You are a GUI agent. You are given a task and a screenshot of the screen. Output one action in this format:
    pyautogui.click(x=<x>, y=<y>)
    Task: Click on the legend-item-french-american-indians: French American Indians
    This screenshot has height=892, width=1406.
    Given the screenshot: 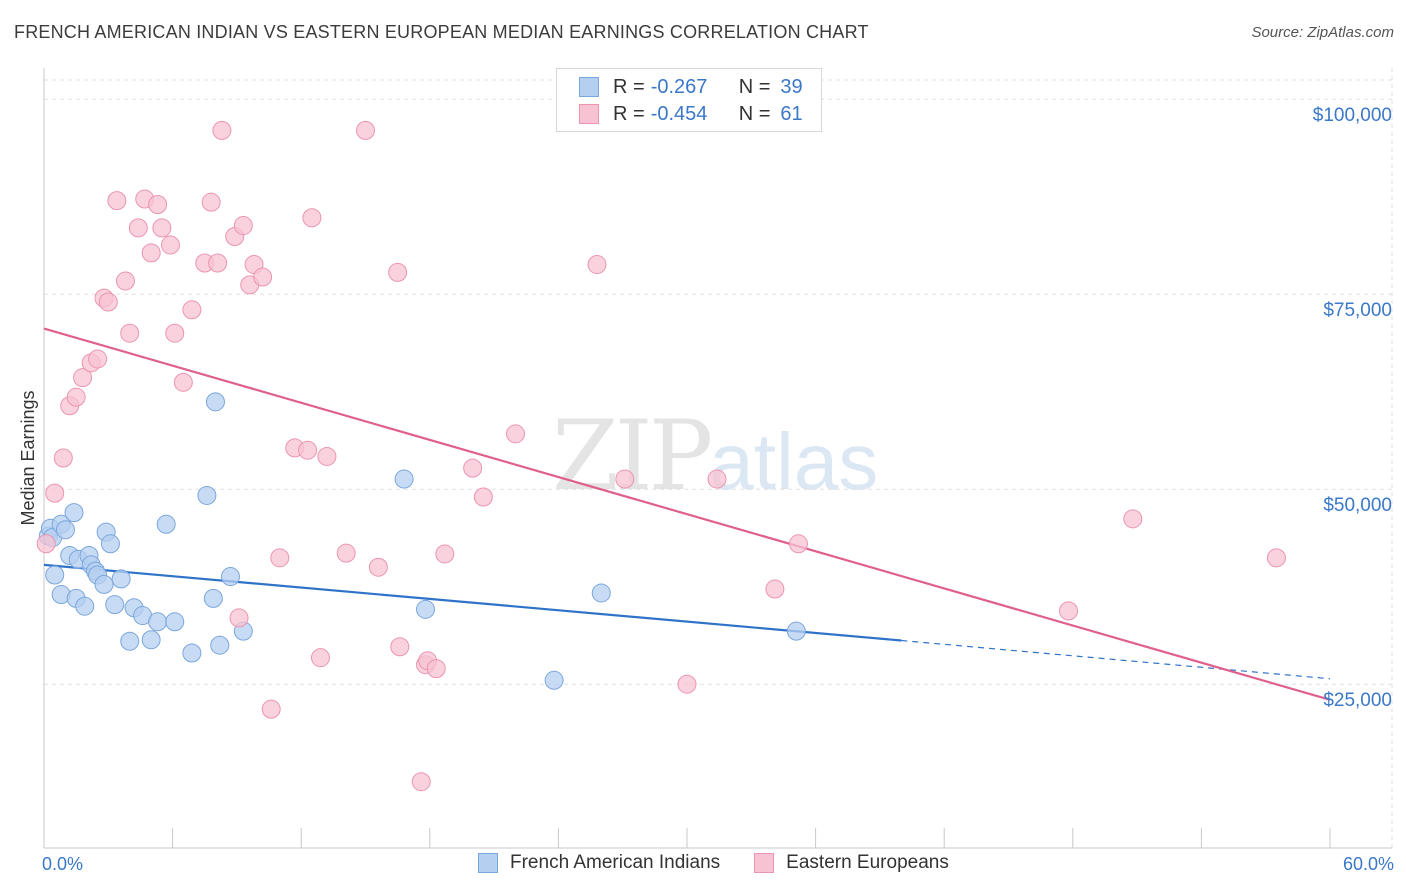 What is the action you would take?
    pyautogui.click(x=599, y=863)
    